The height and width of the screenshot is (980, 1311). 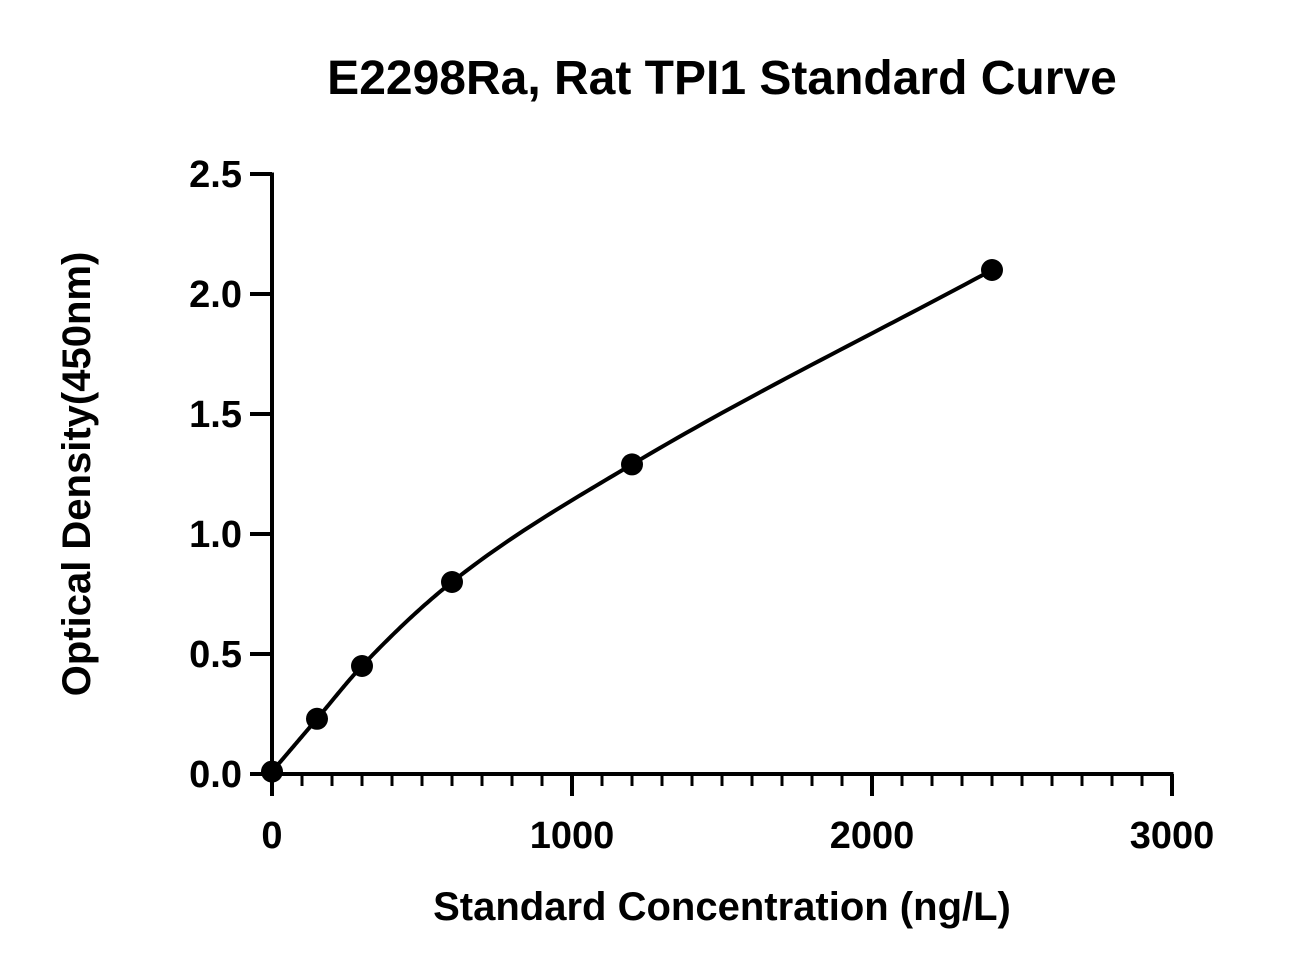 I want to click on x-axis-title: Standard Concentration (ng/L), so click(x=722, y=907).